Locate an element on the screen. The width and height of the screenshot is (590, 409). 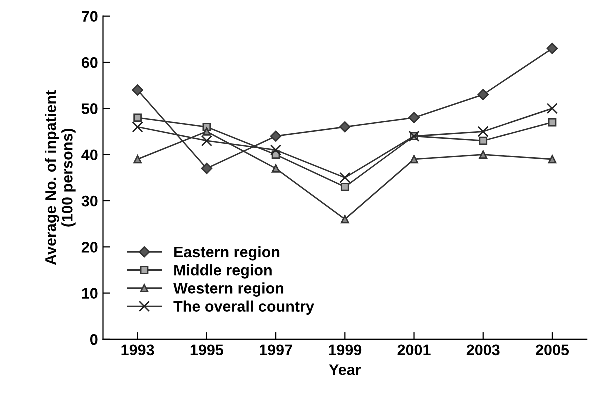
legend-label: Middle region is located at coordinates (223, 271).